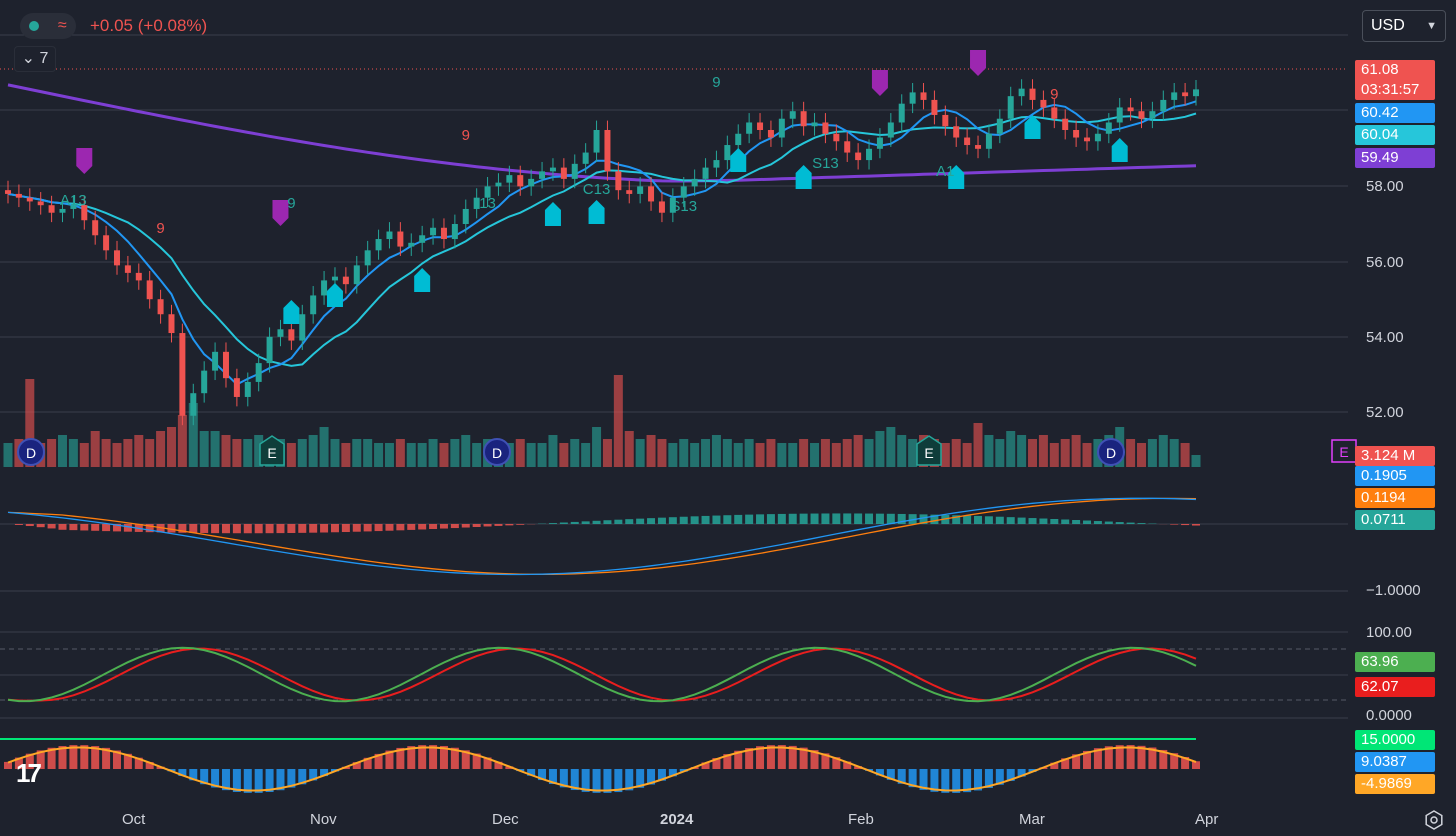  Describe the element at coordinates (602, 536) in the screenshot. I see `macd-signal-line` at that location.